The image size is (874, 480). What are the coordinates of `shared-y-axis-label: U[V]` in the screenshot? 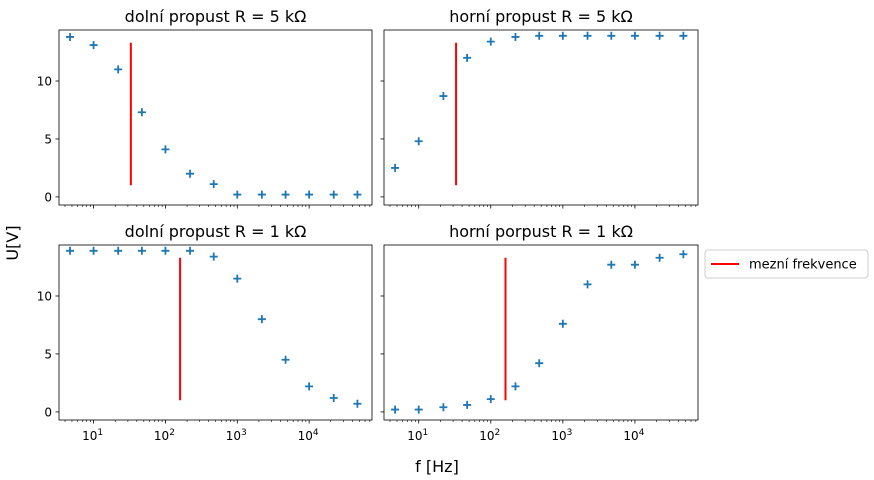 It's located at (12, 242).